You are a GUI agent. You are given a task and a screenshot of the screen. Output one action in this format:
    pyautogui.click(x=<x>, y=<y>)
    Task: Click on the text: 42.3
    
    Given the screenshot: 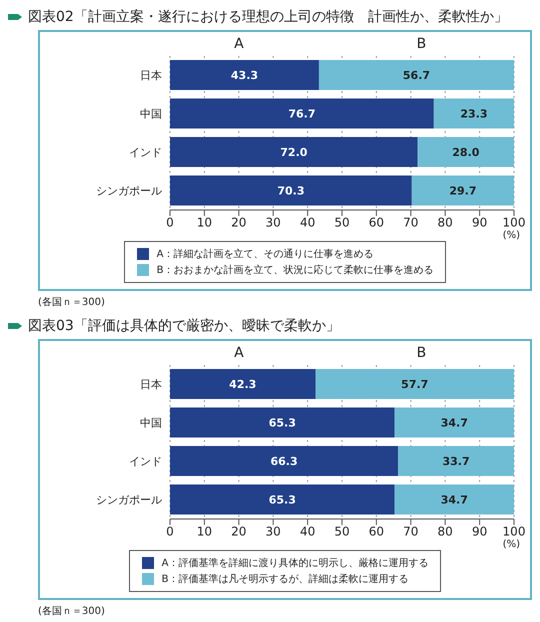 What is the action you would take?
    pyautogui.click(x=242, y=384)
    